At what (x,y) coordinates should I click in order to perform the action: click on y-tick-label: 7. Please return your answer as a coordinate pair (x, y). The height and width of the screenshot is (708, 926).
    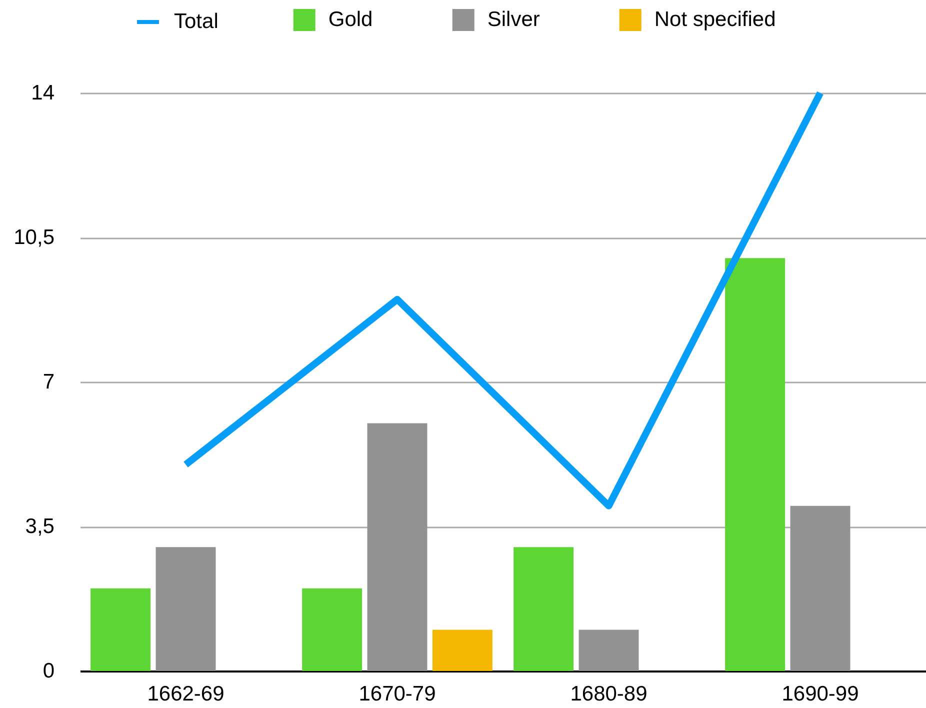
    Looking at the image, I should click on (48, 382).